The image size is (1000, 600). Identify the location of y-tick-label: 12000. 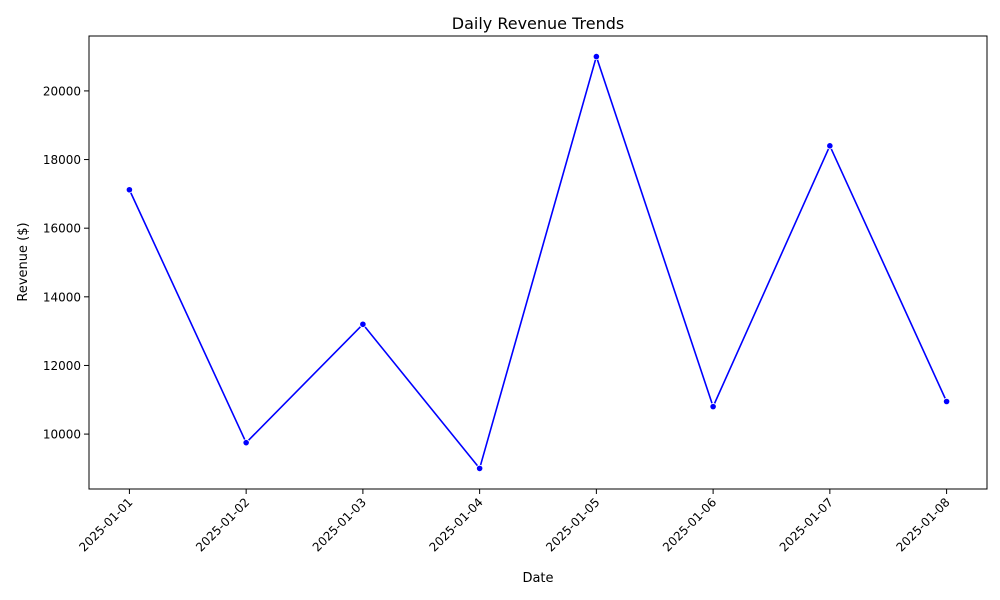
(62, 366).